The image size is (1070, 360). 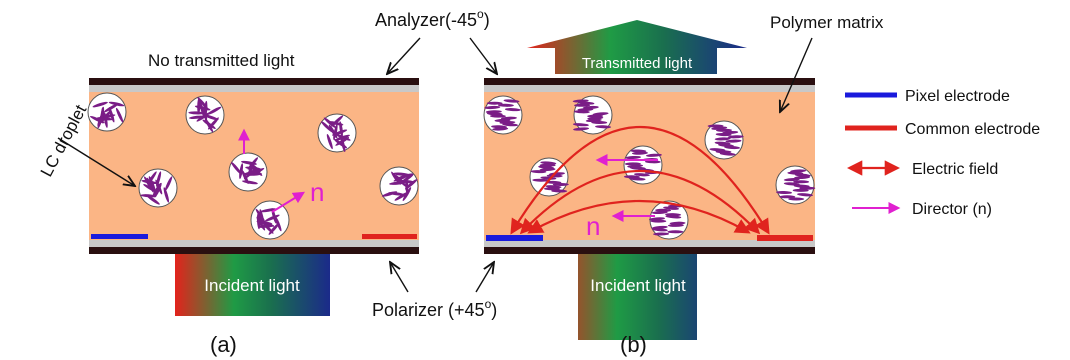 I want to click on director-arrow-a-diagonal, so click(x=288, y=202).